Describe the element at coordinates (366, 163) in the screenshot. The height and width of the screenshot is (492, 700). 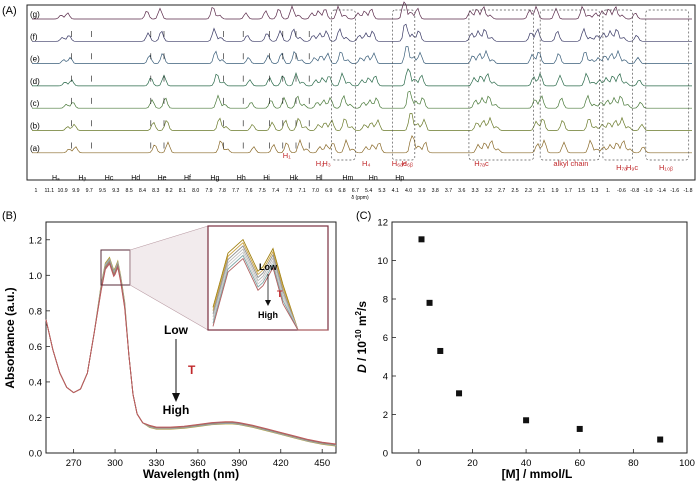
I see `peak-label-red: H₄` at that location.